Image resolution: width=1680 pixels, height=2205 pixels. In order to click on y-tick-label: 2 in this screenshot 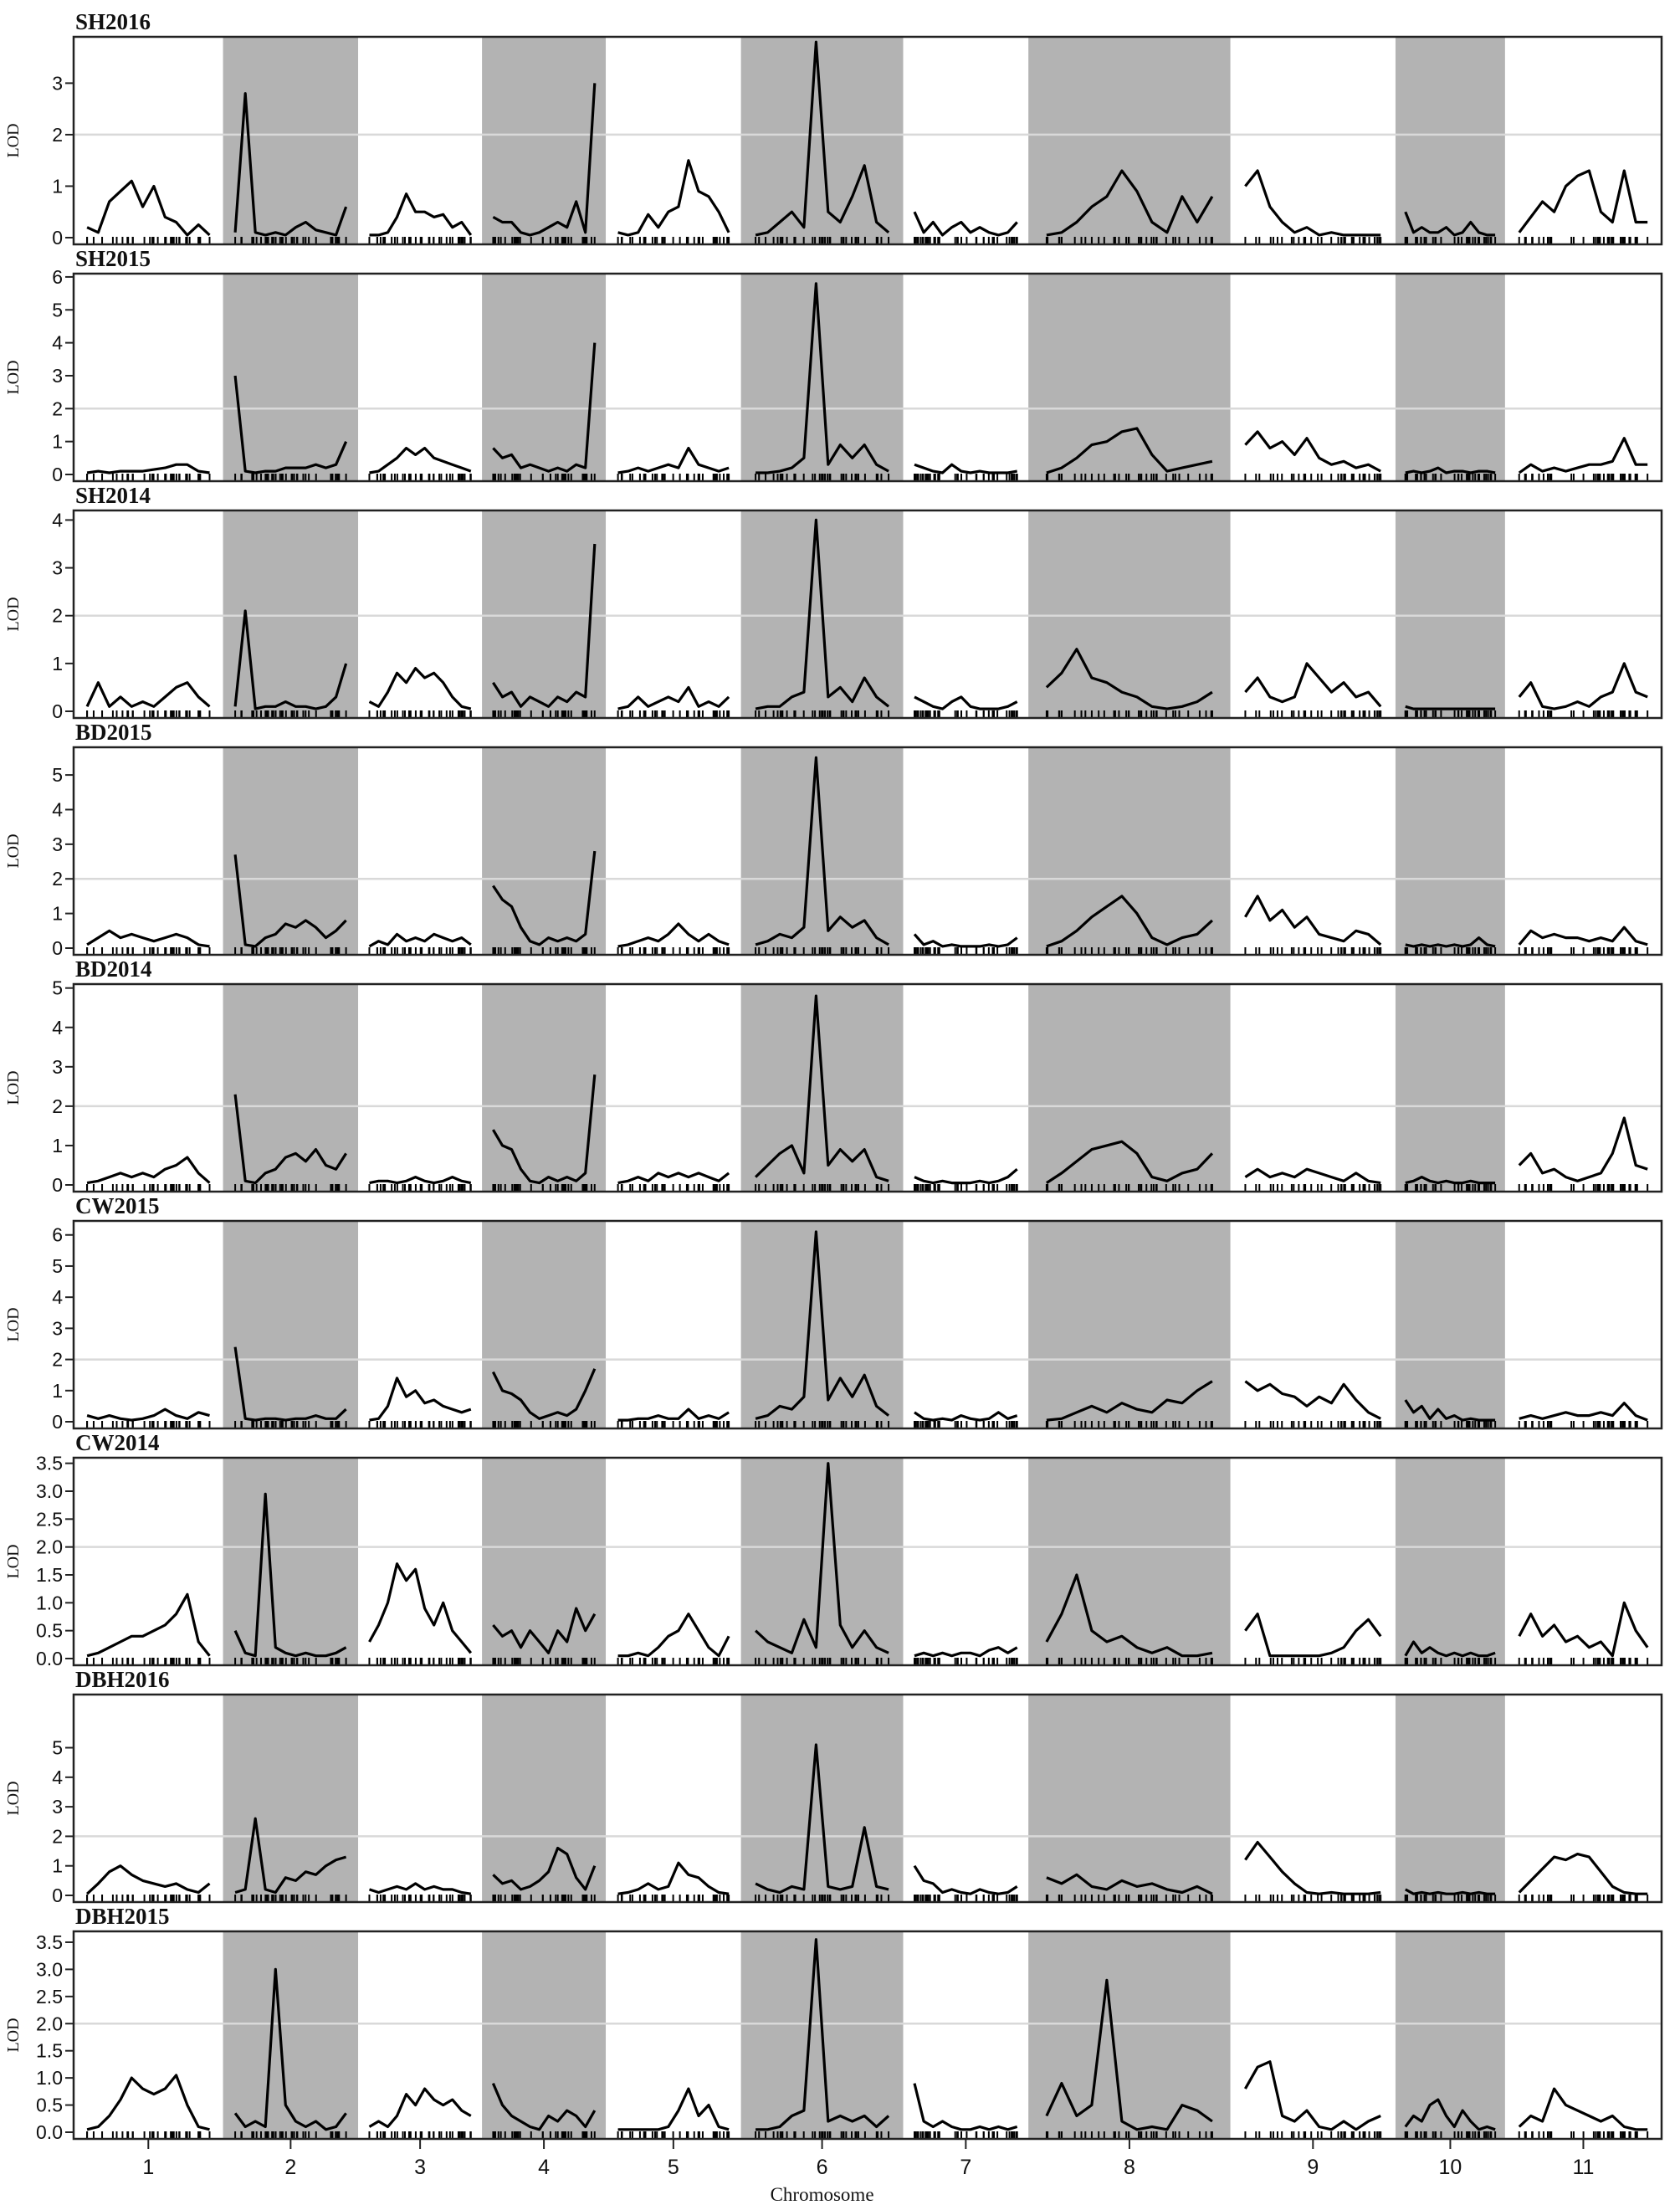, I will do `click(58, 1836)`.